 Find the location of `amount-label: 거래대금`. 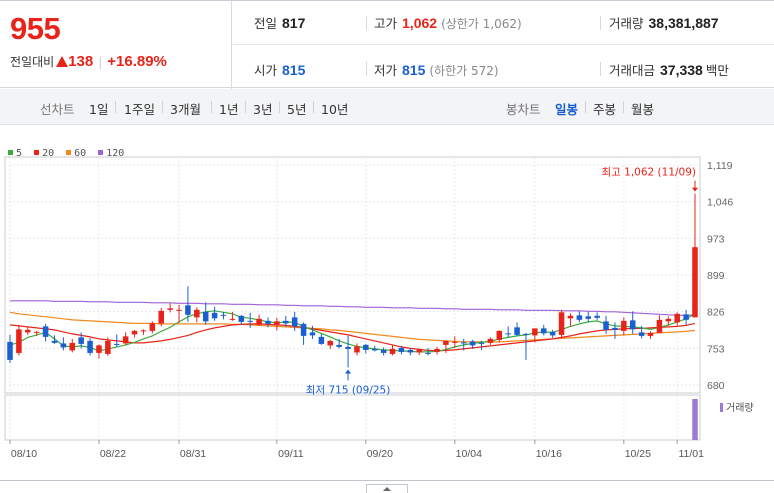

amount-label: 거래대금 is located at coordinates (632, 70).